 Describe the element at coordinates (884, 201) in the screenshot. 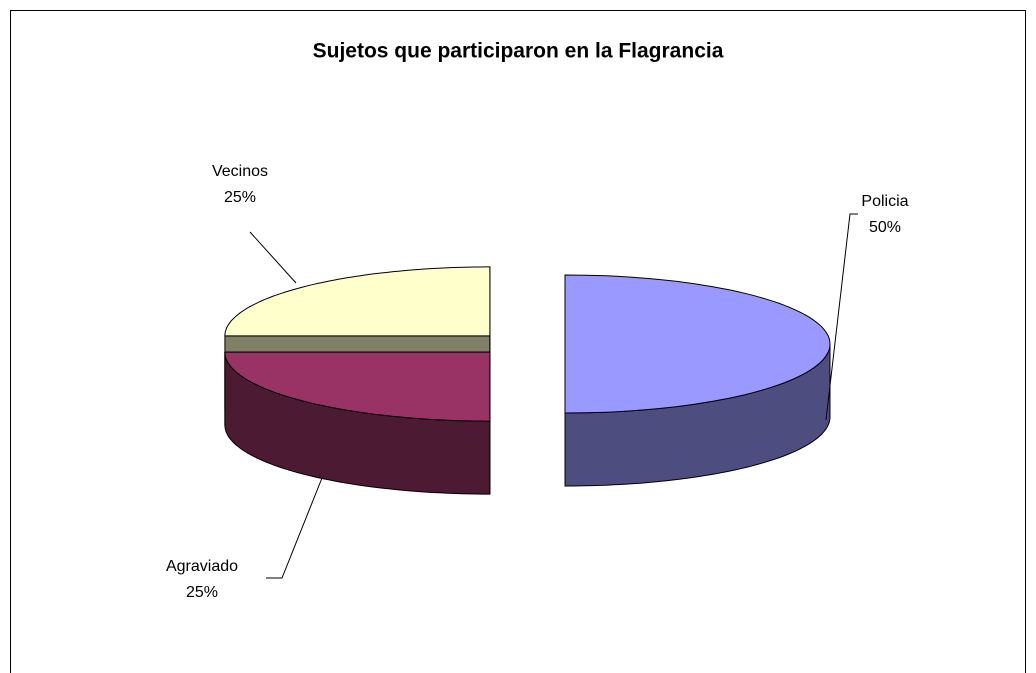

I see `slice-label: Policia` at that location.